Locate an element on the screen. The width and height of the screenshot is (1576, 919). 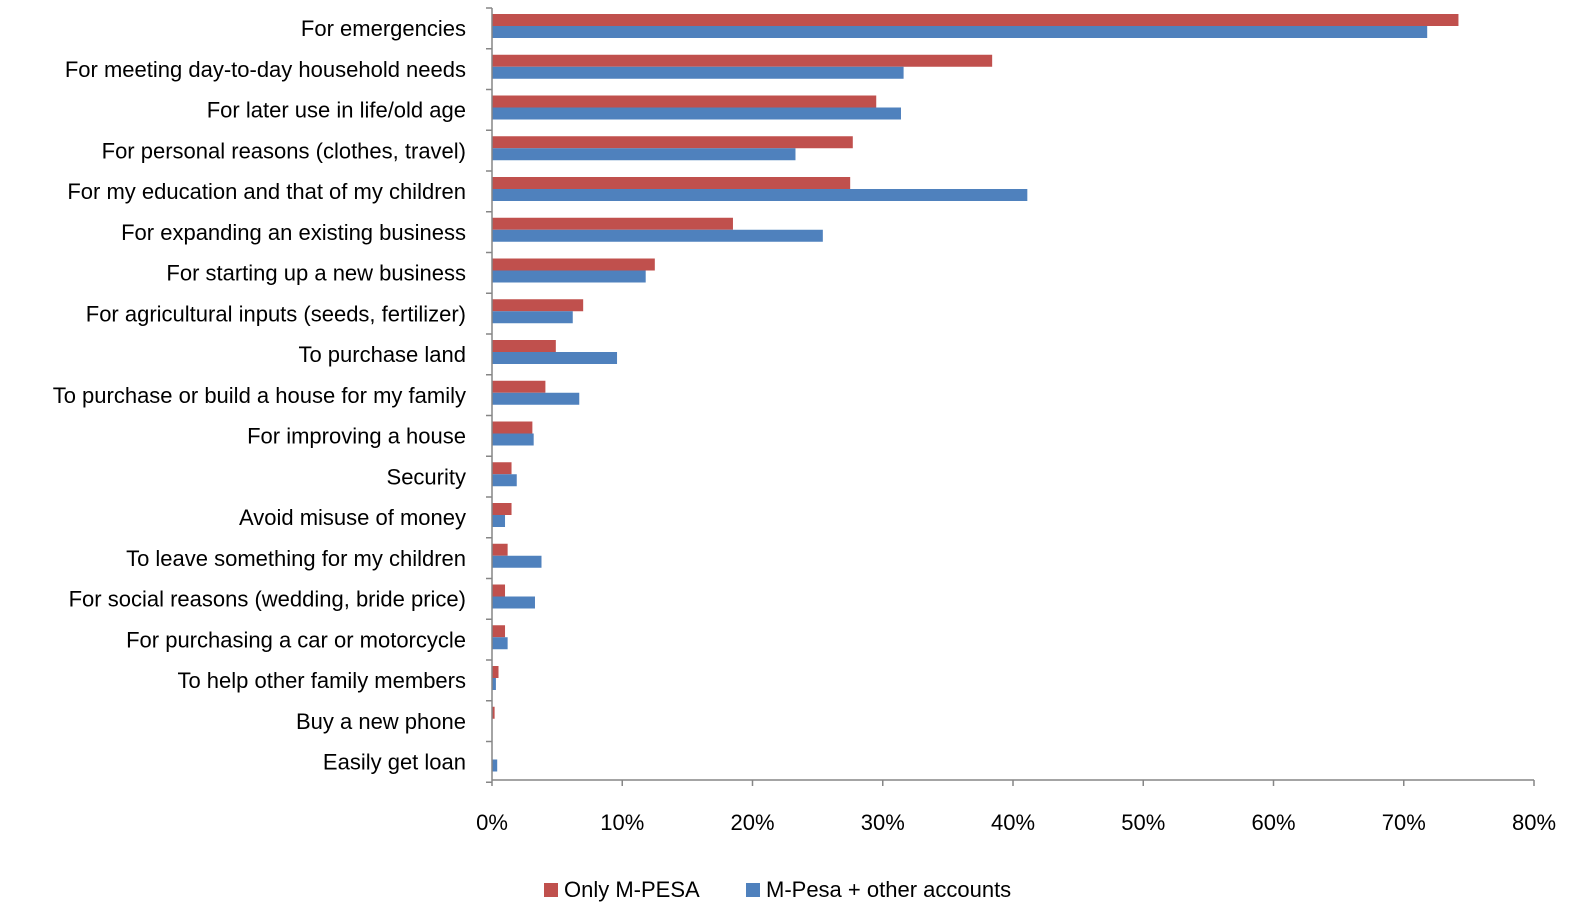
category-label: Avoid misuse of money is located at coordinates (352, 517).